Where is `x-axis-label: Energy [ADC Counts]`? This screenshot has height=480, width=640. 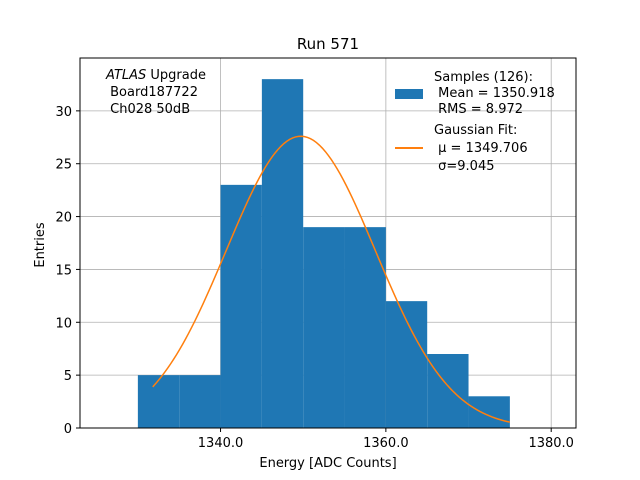 x-axis-label: Energy [ADC Counts] is located at coordinates (327, 463).